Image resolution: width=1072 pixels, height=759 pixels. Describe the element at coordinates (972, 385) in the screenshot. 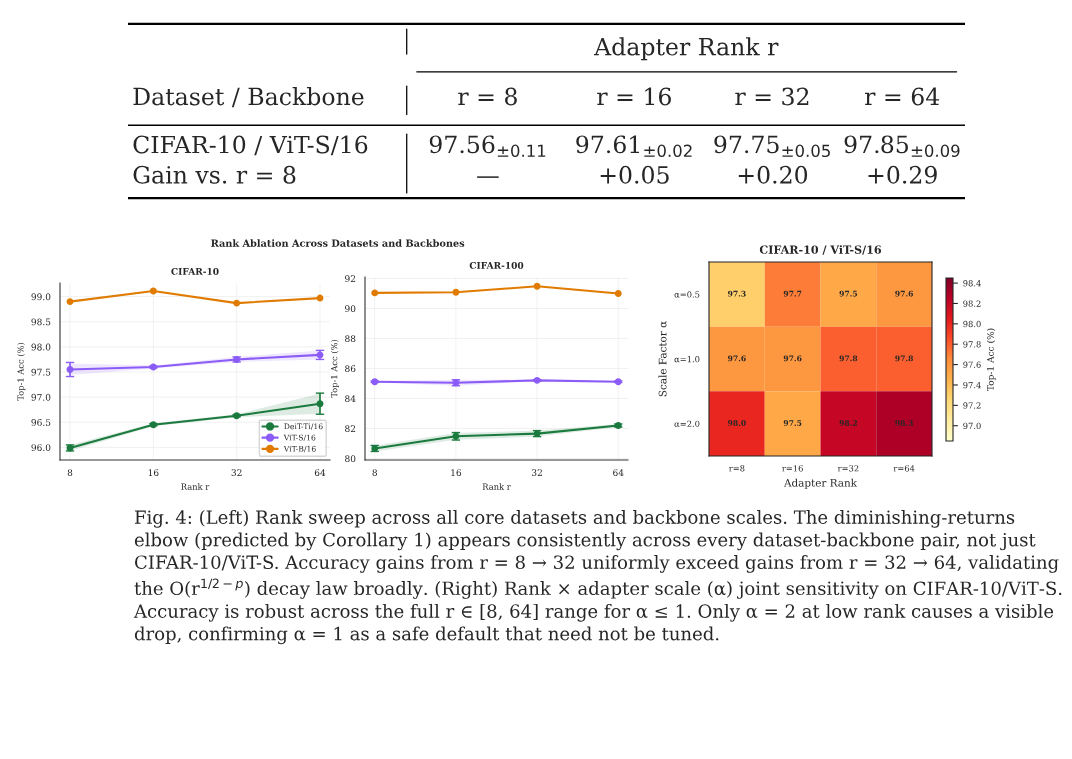

I see `color-bar-label: 97.4` at that location.